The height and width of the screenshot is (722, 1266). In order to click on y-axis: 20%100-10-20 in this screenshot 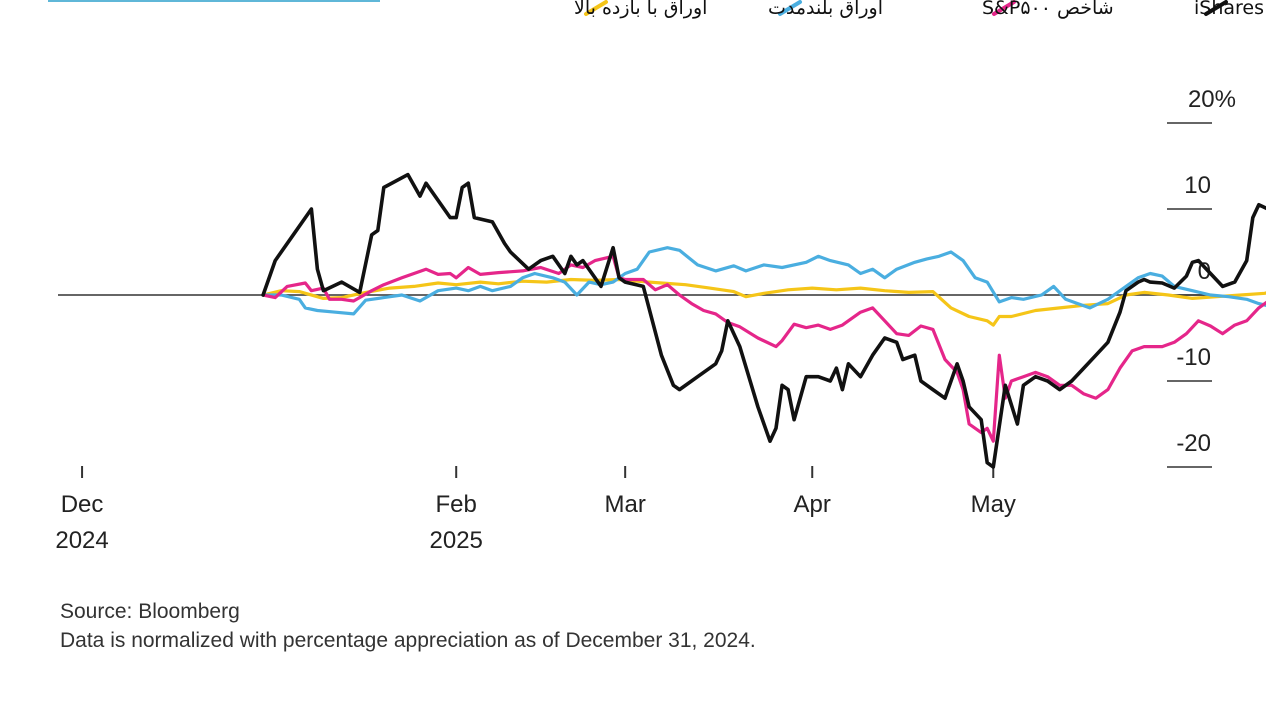, I will do `click(1201, 277)`.